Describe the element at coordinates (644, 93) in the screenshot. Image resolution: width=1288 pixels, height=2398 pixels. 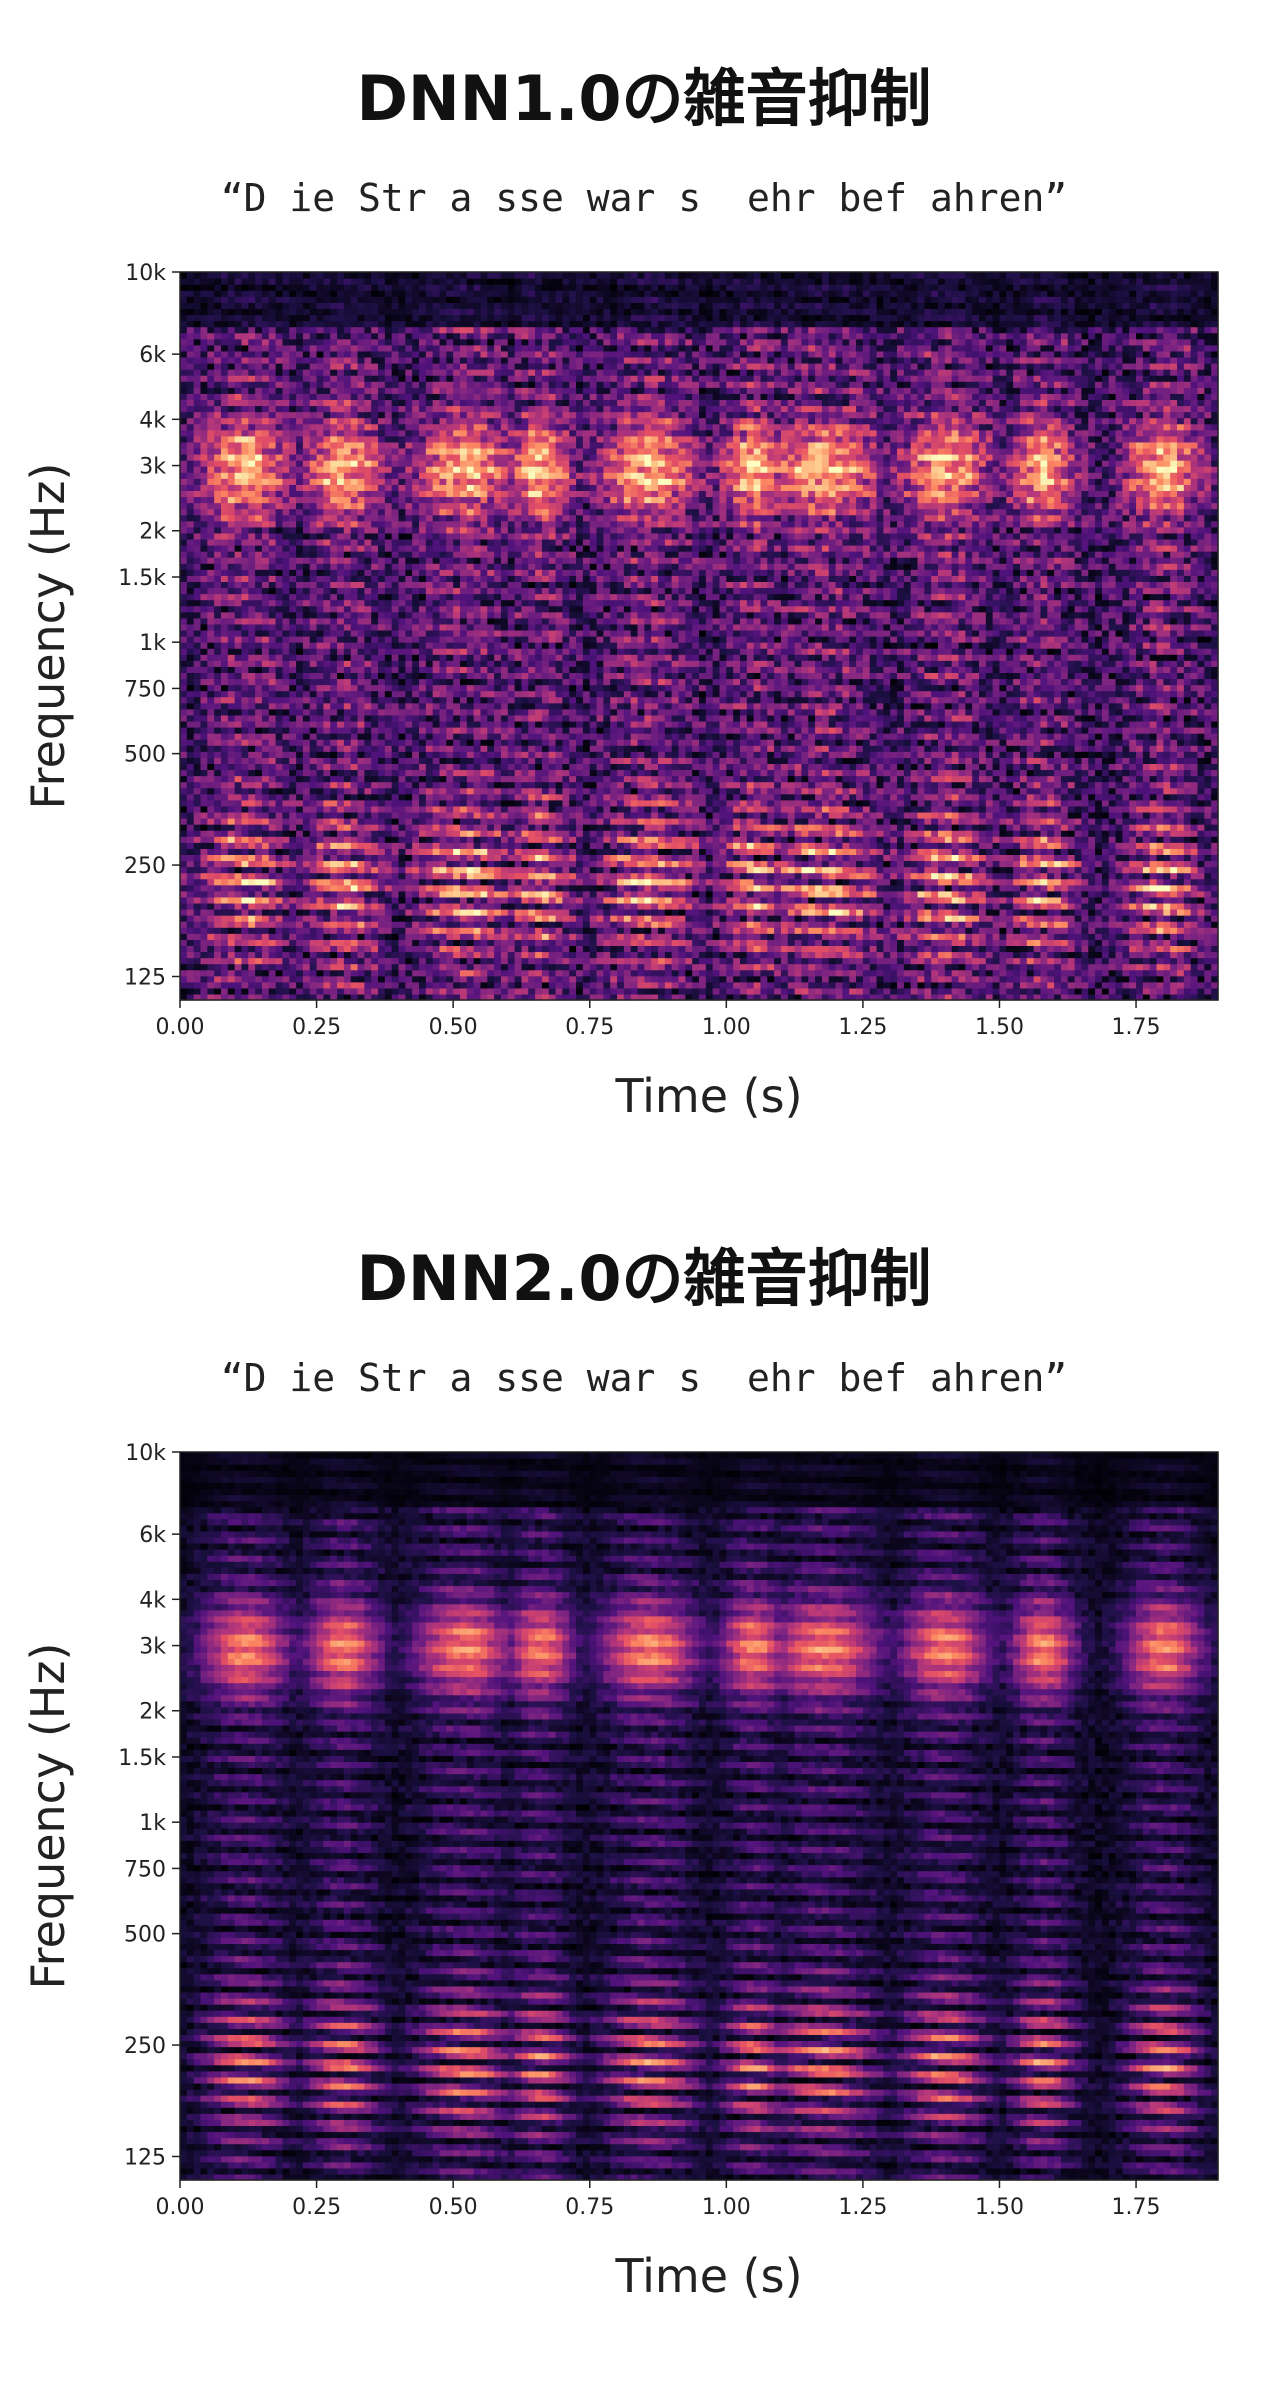
I see `chart-title: DNN1.0の雑音抑制` at that location.